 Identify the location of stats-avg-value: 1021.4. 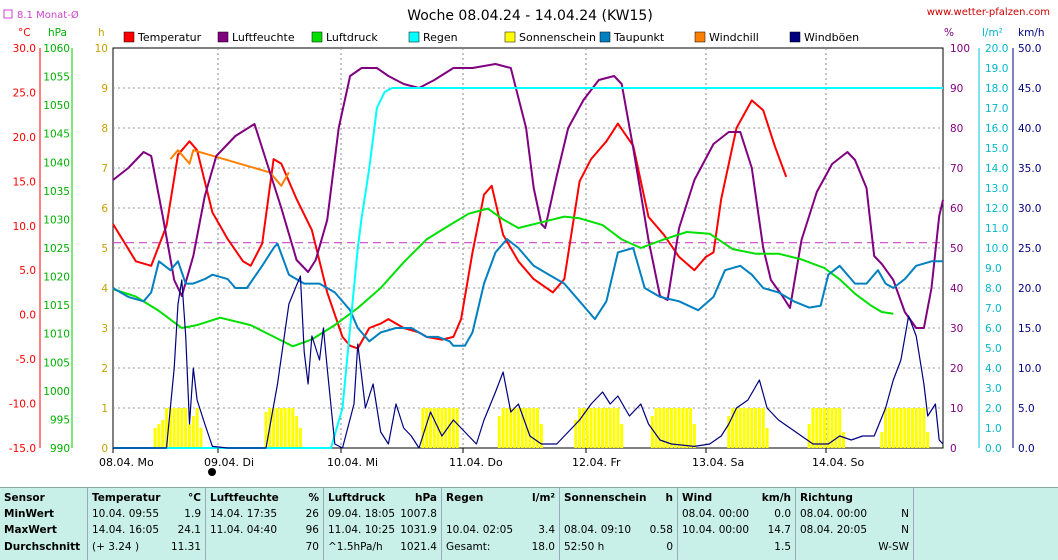
(418, 547).